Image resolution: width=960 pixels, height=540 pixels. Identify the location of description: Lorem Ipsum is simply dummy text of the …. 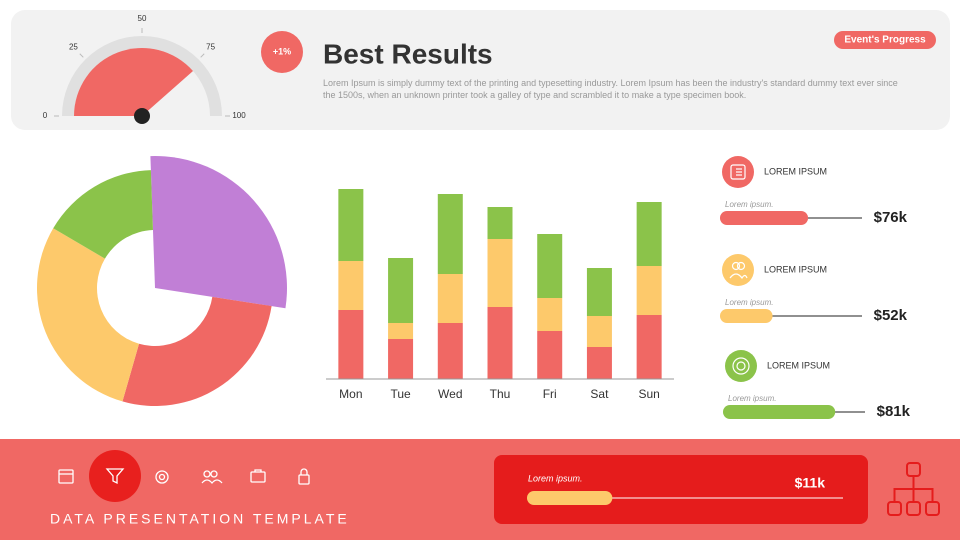
(610, 89).